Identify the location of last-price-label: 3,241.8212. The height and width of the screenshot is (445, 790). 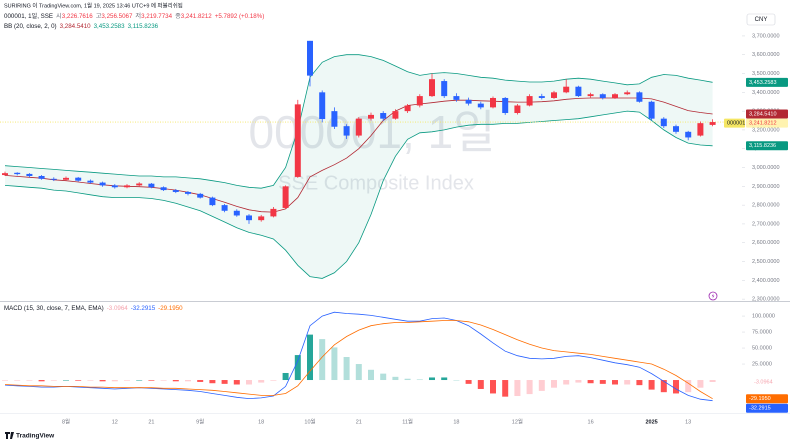
(763, 124).